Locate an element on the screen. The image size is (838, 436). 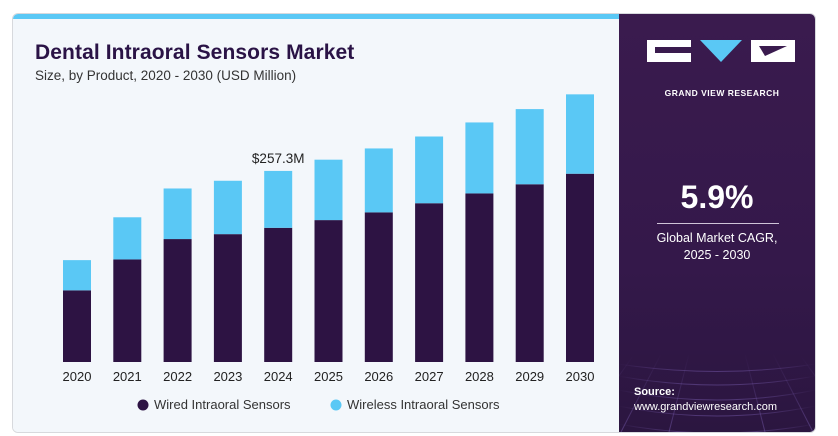
bar-wireless-2021 is located at coordinates (127, 238).